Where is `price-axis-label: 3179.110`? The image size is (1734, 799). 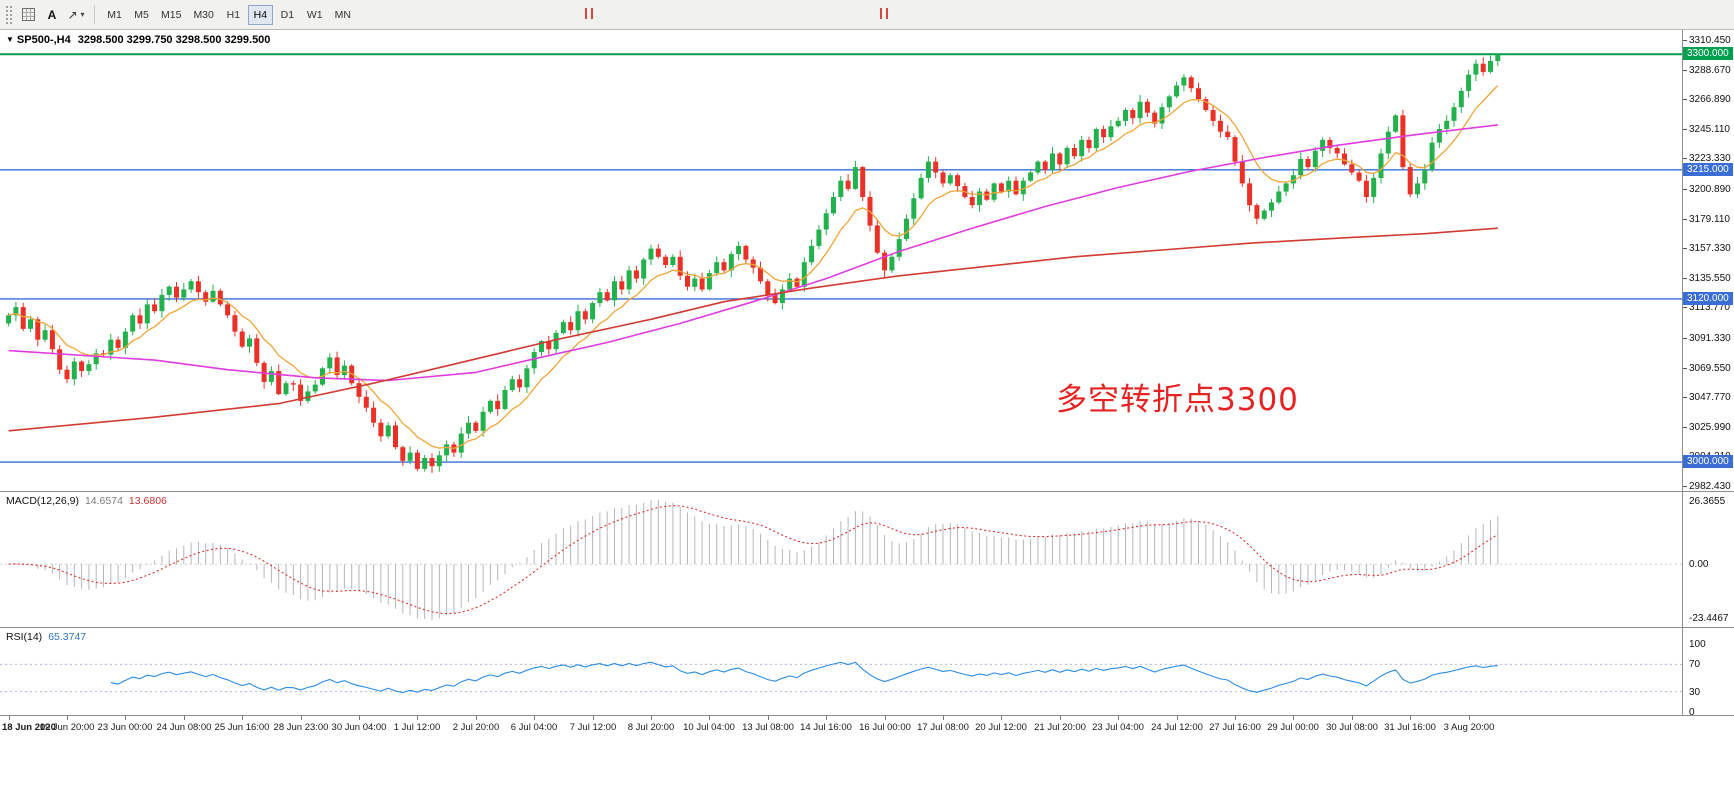
price-axis-label: 3179.110 is located at coordinates (1709, 219).